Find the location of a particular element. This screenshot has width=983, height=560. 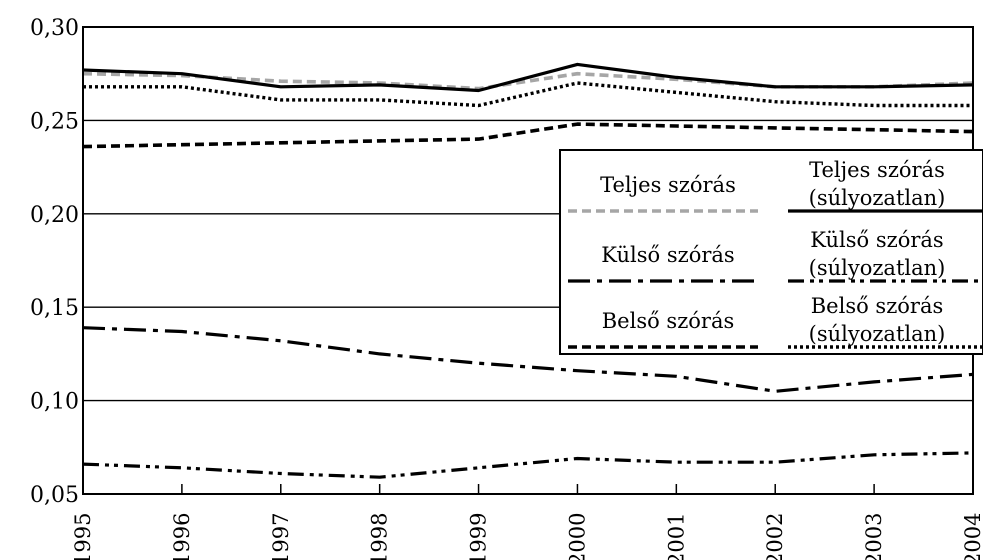

y-tick-label: 0,05 is located at coordinates (54, 495).